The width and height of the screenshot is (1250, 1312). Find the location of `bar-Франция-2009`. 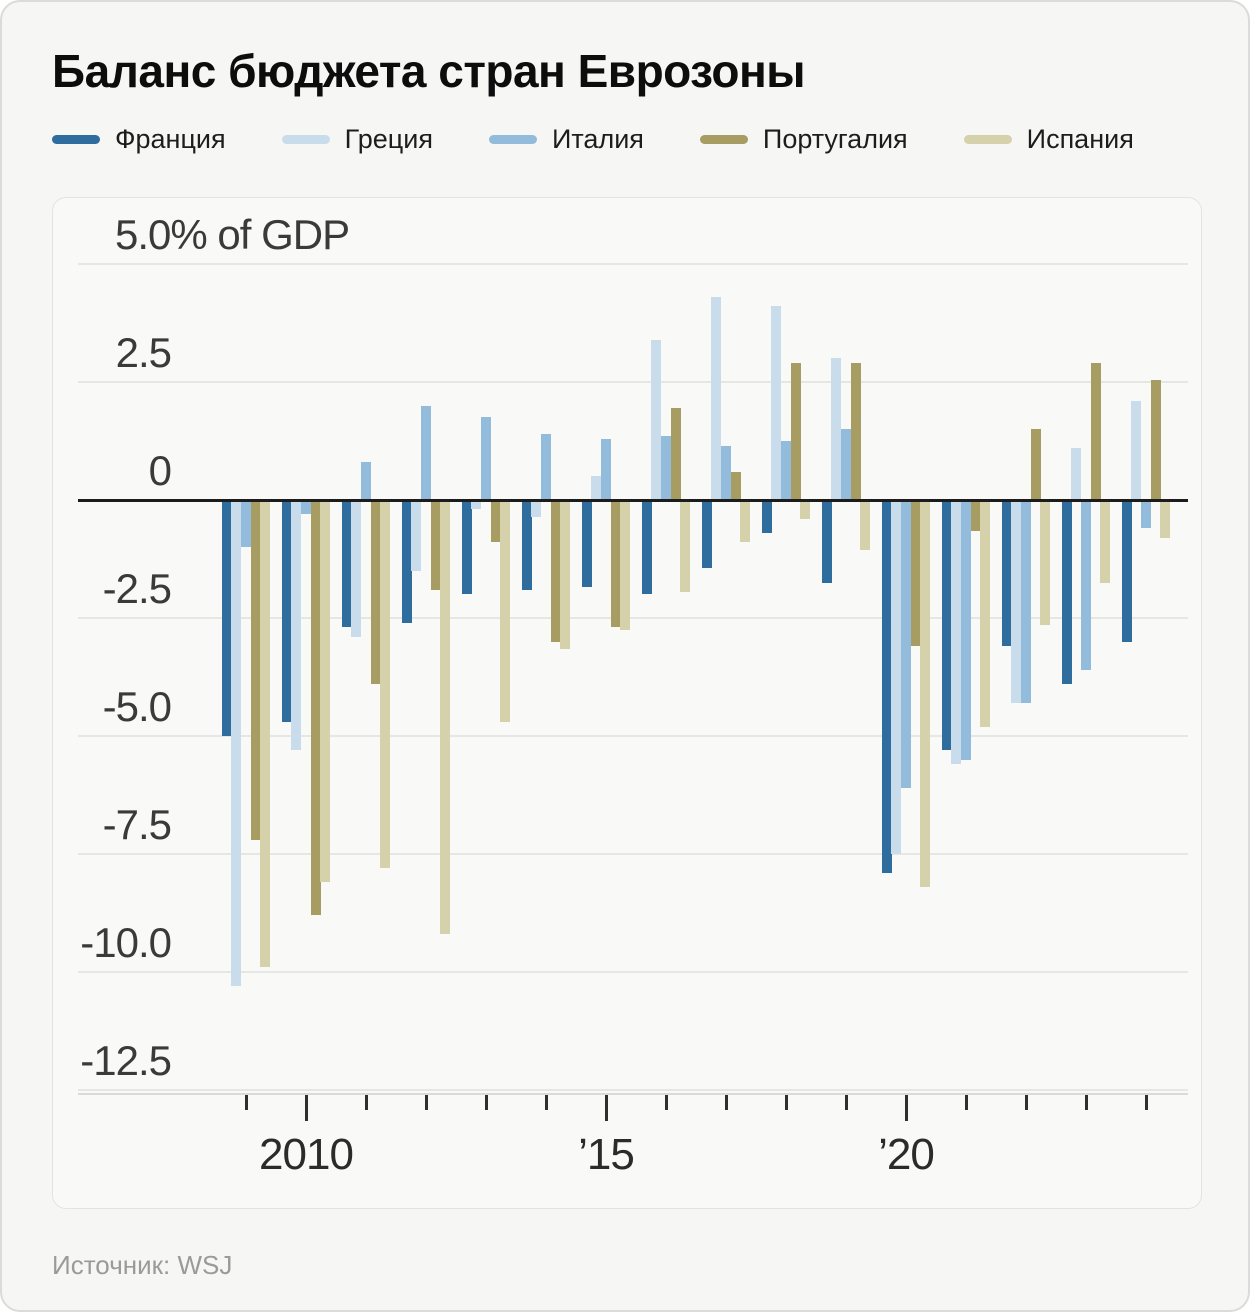

bar-Франция-2009 is located at coordinates (226, 618).